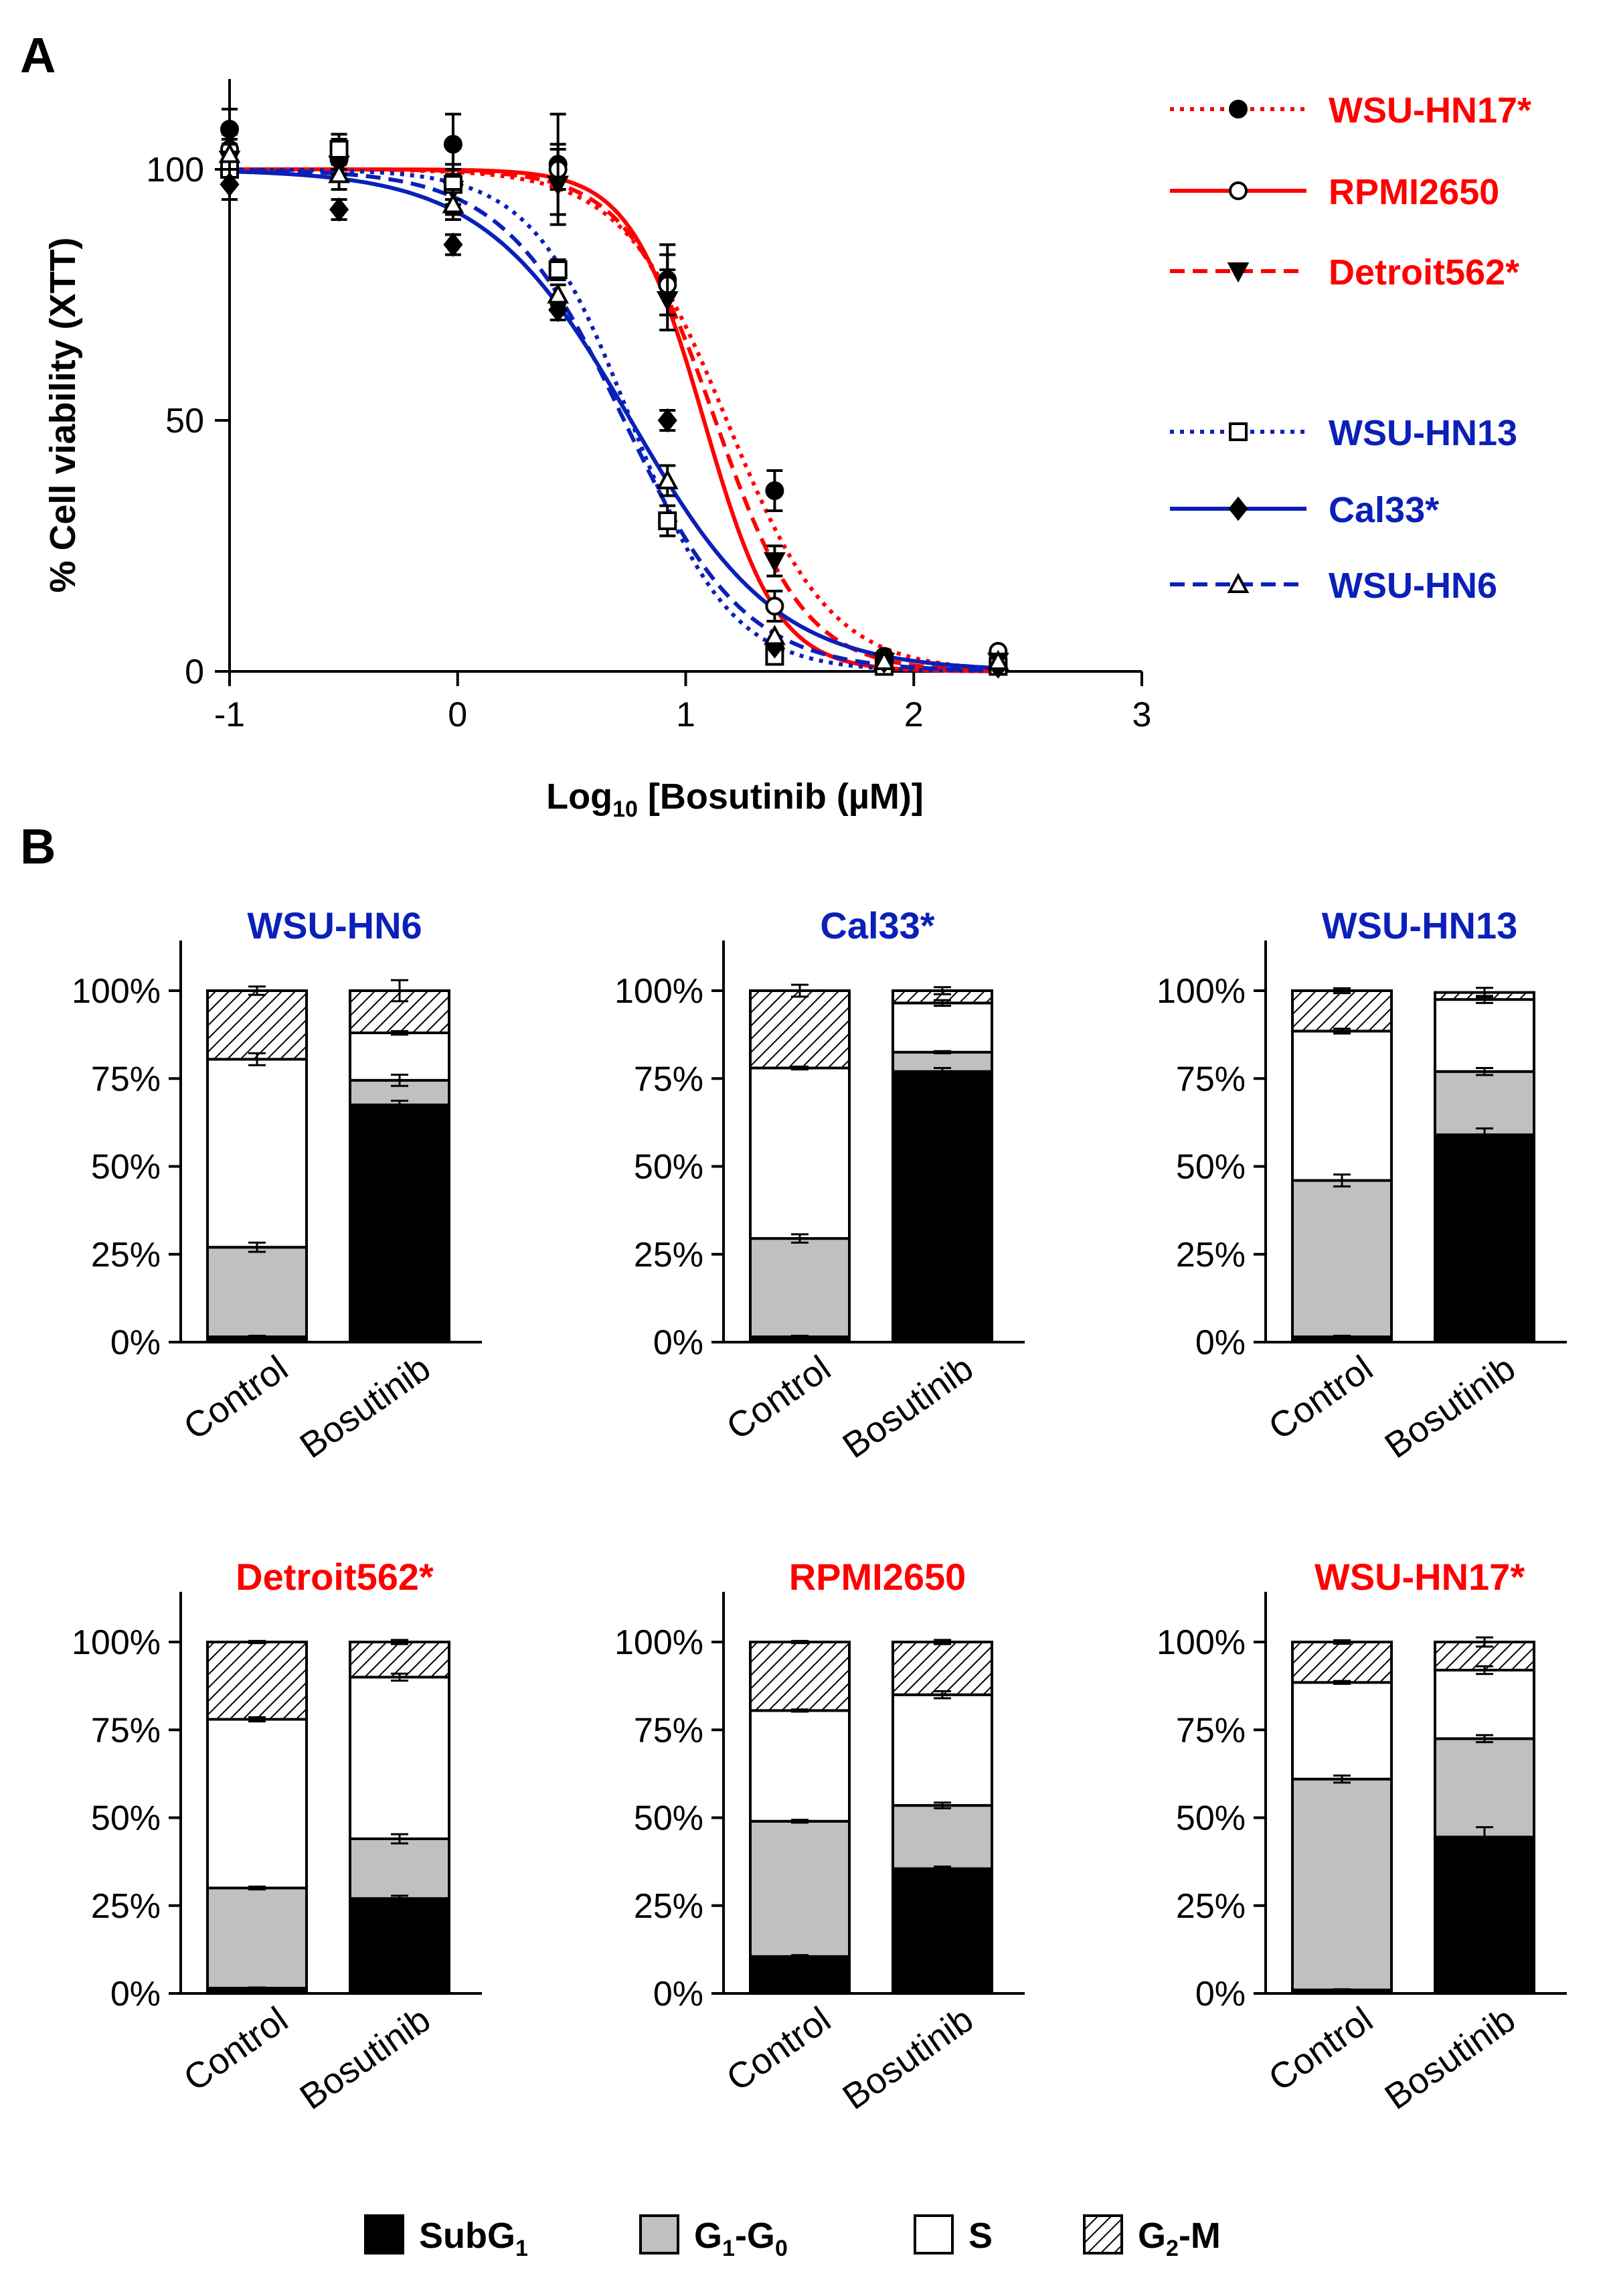  Describe the element at coordinates (781, 796) in the screenshot. I see `x-axis-label-rest: [Bosutinib (µM)]` at that location.